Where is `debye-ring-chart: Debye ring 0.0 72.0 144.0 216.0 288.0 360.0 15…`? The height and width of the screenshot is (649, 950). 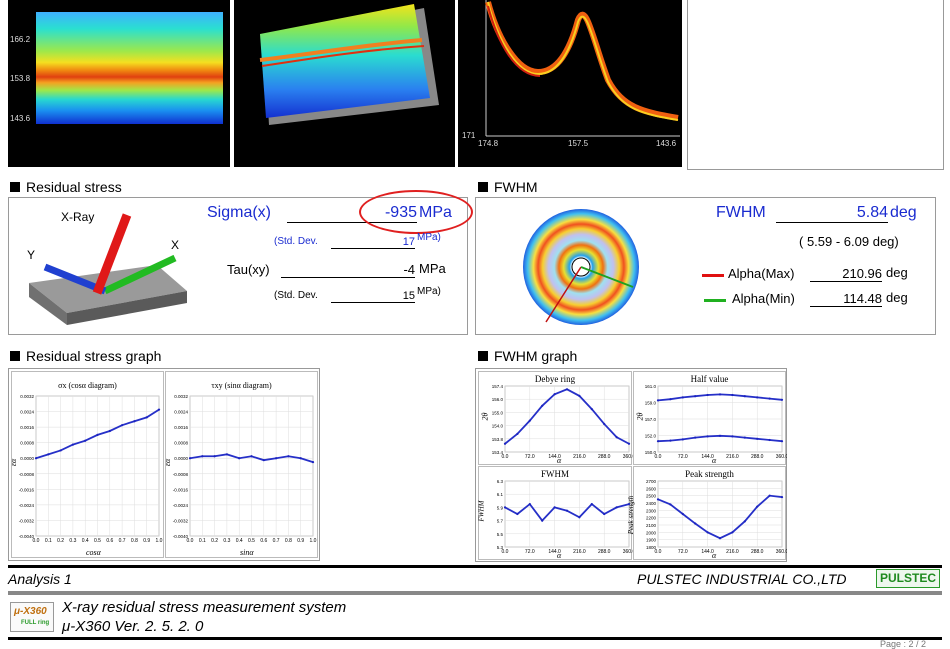
debye-ring-chart: Debye ring 0.0 72.0 144.0 216.0 288.0 360.0 15… is located at coordinates (555, 418).